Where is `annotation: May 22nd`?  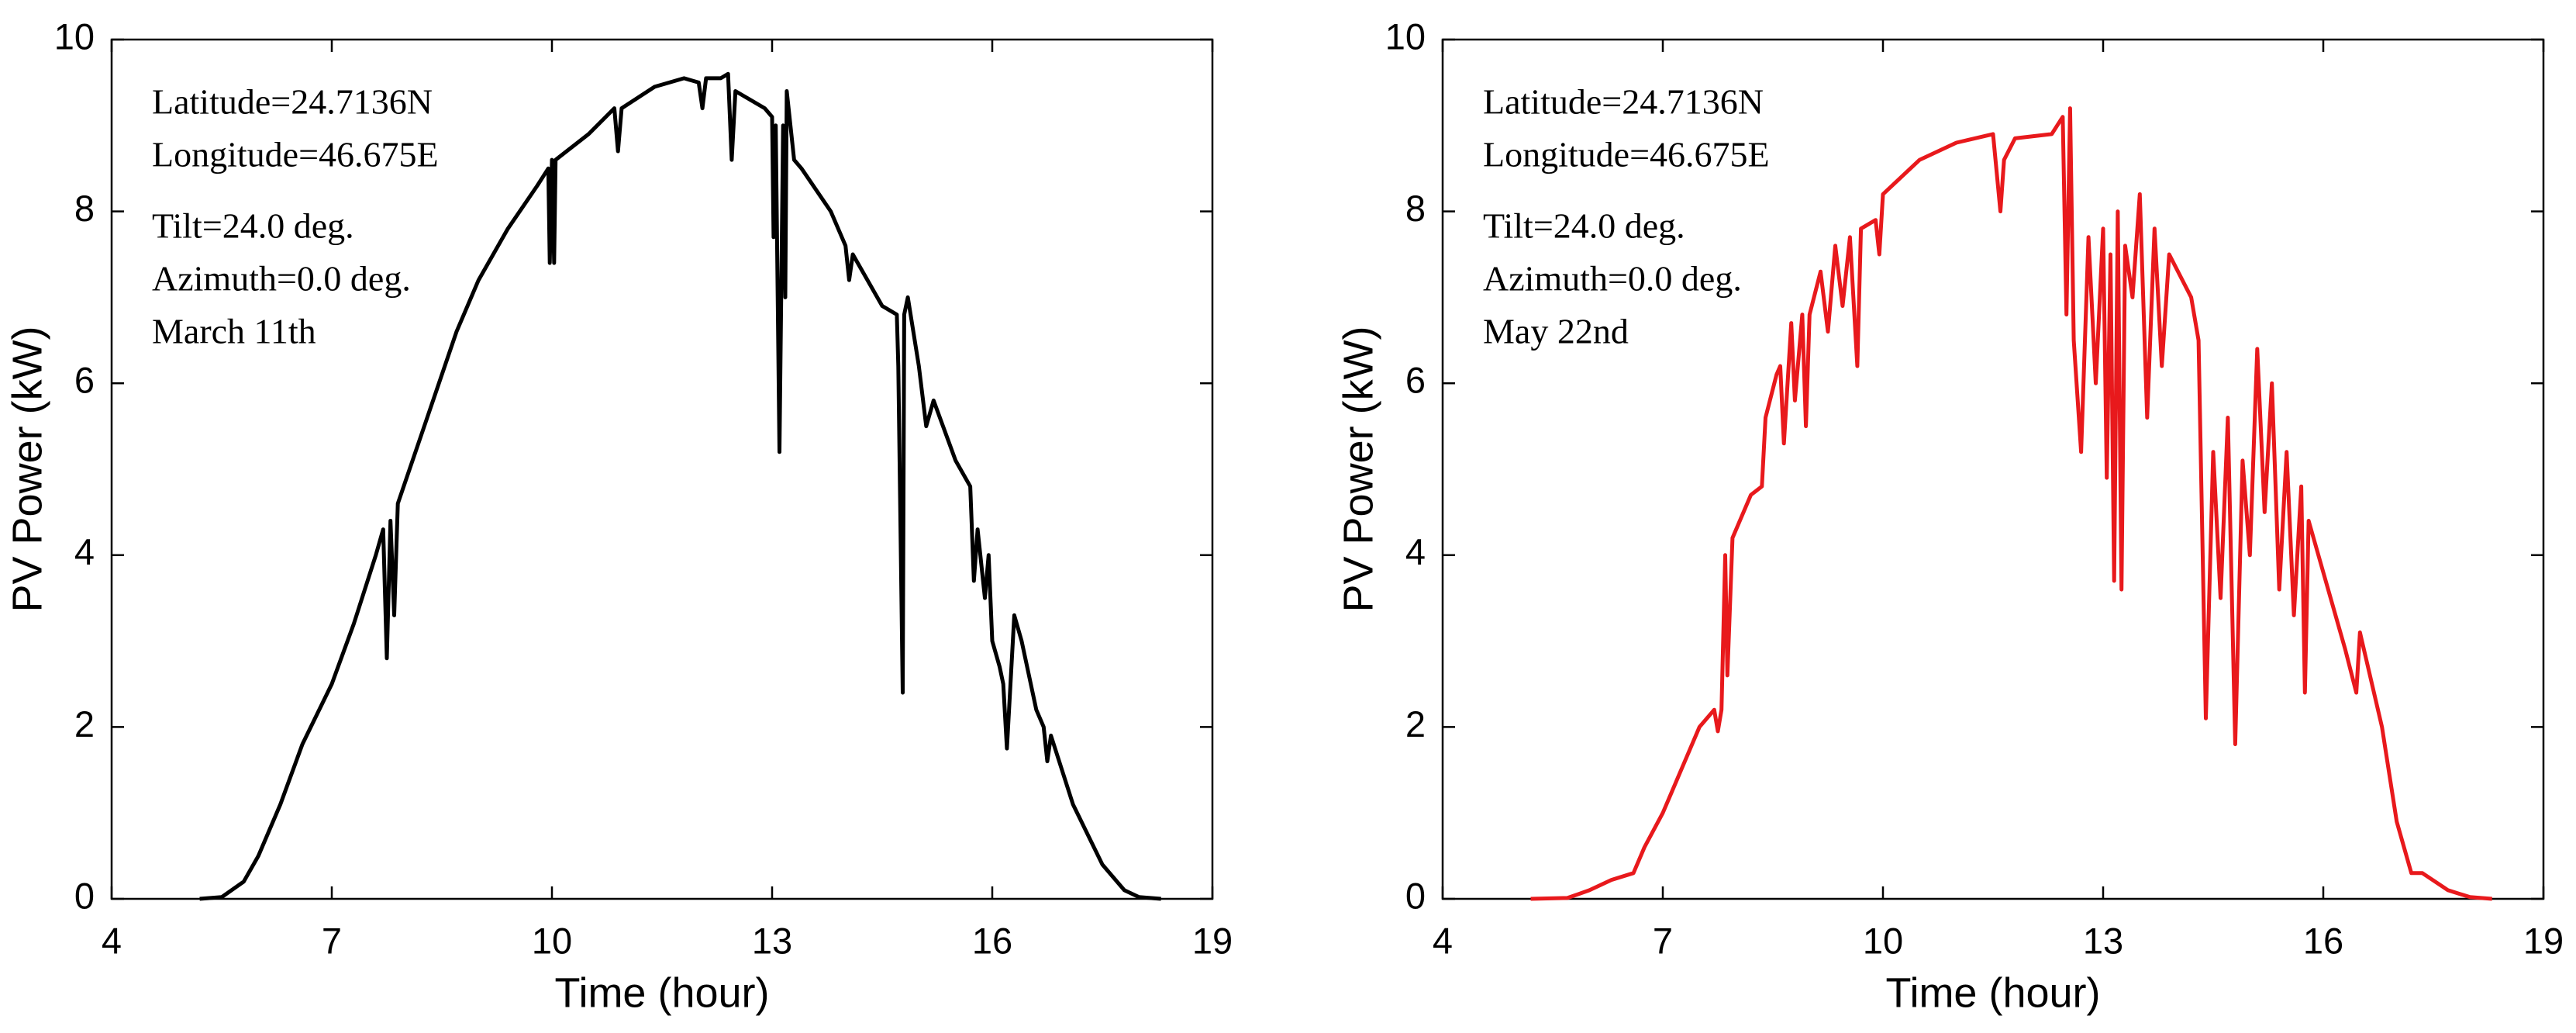
annotation: May 22nd is located at coordinates (1556, 331).